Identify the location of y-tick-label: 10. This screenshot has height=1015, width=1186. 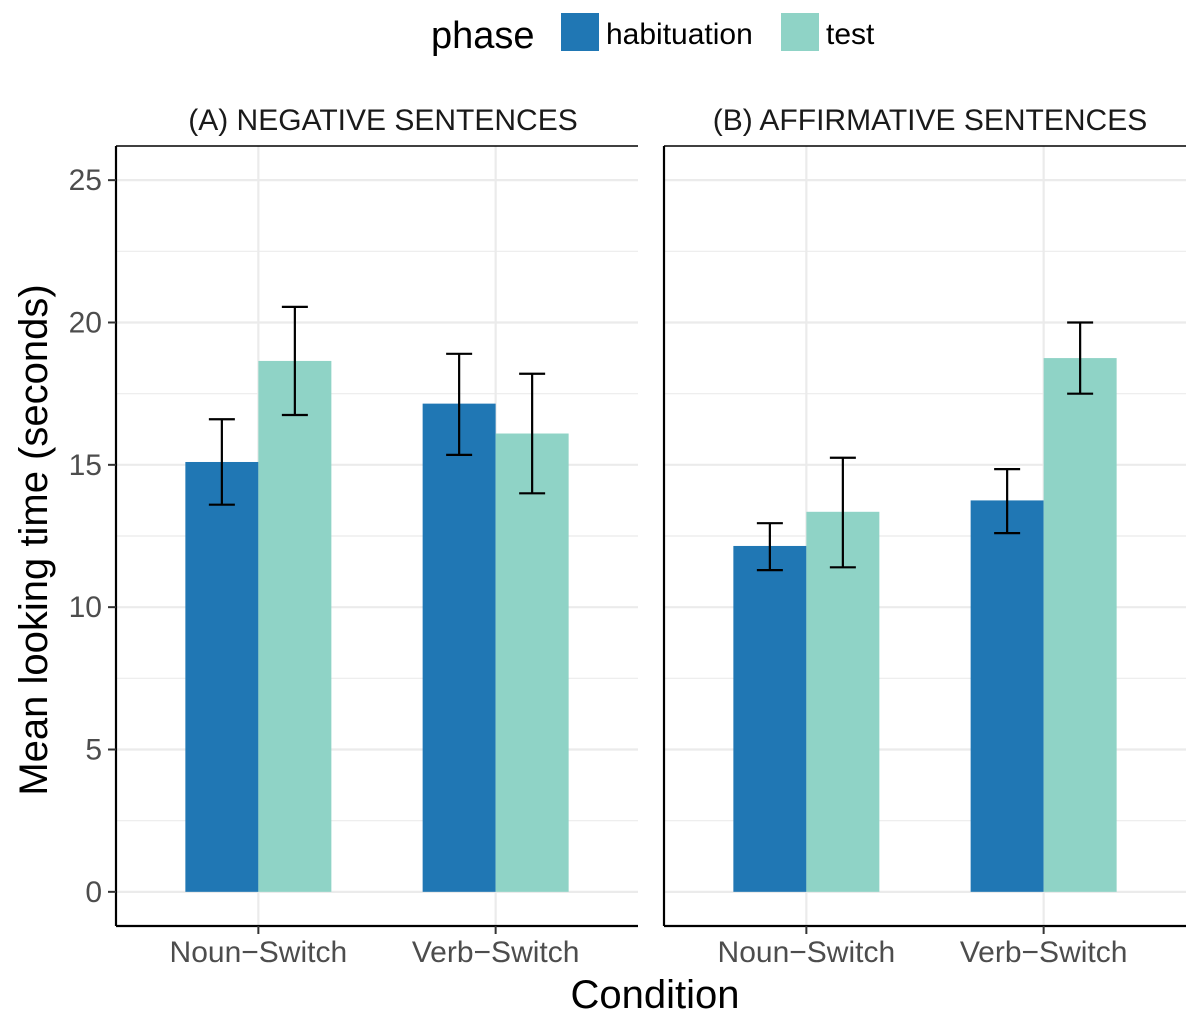
(85, 607).